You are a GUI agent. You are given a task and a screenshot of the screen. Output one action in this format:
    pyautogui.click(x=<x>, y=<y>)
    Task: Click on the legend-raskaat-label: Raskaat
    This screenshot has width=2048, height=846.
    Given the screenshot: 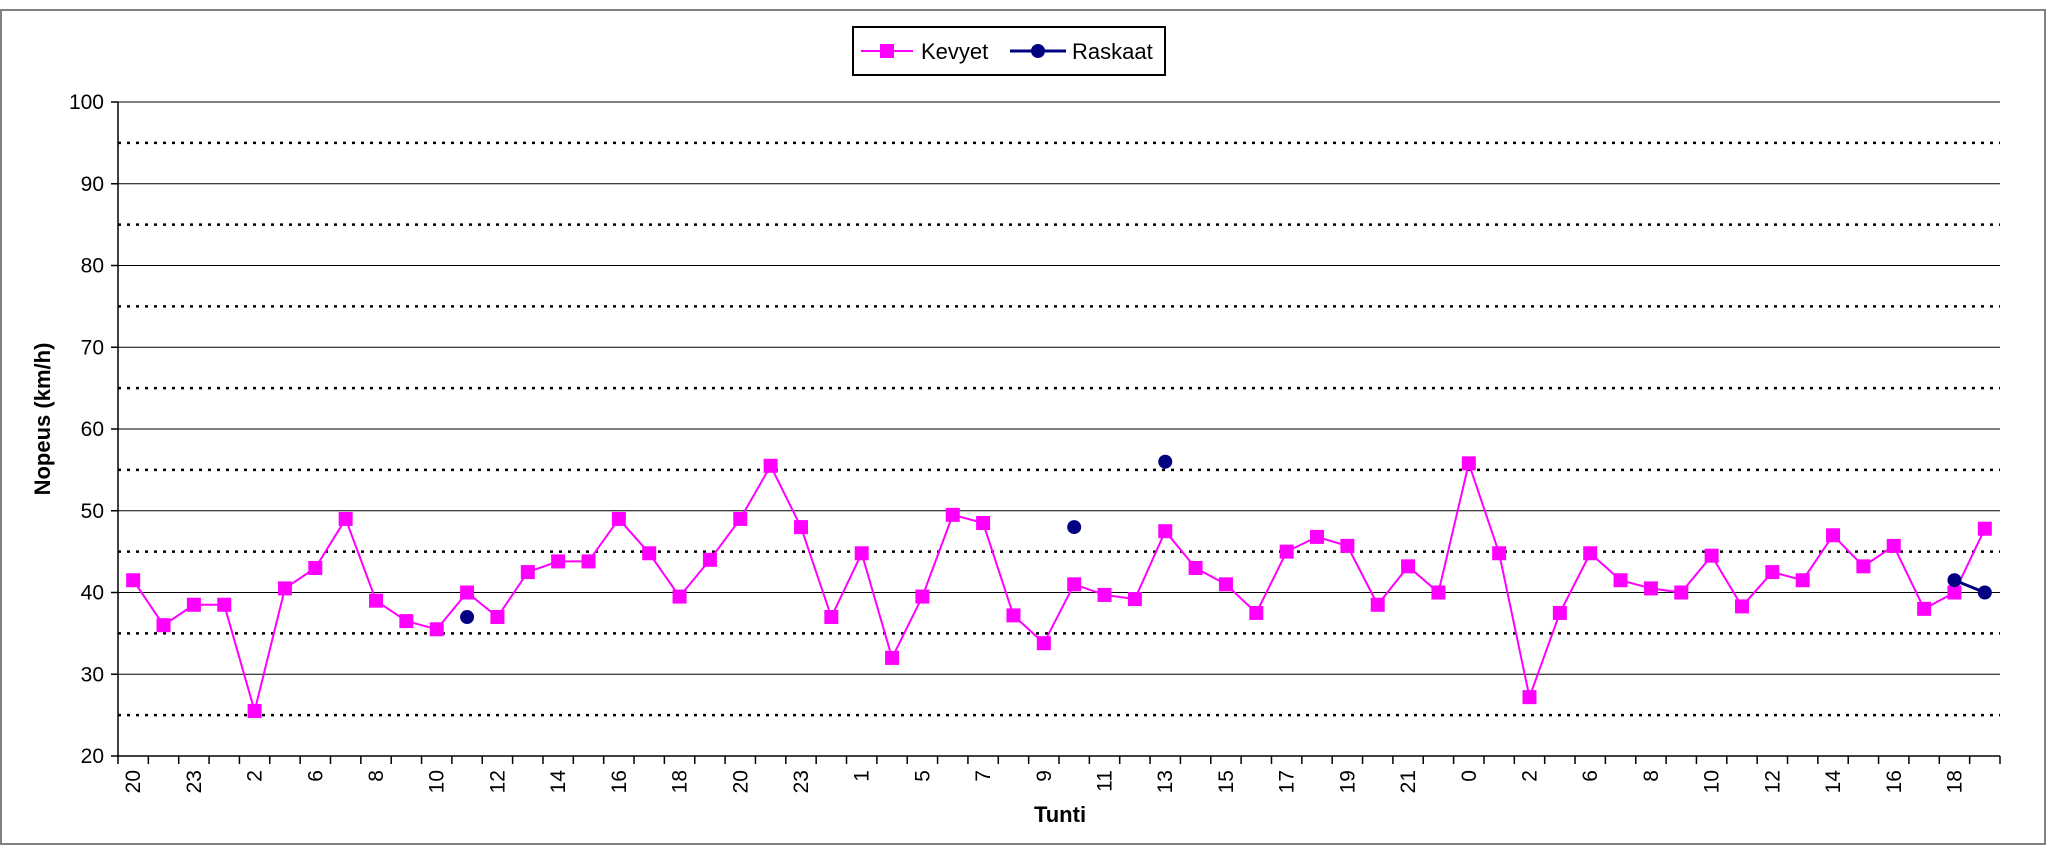 What is the action you would take?
    pyautogui.click(x=1112, y=51)
    